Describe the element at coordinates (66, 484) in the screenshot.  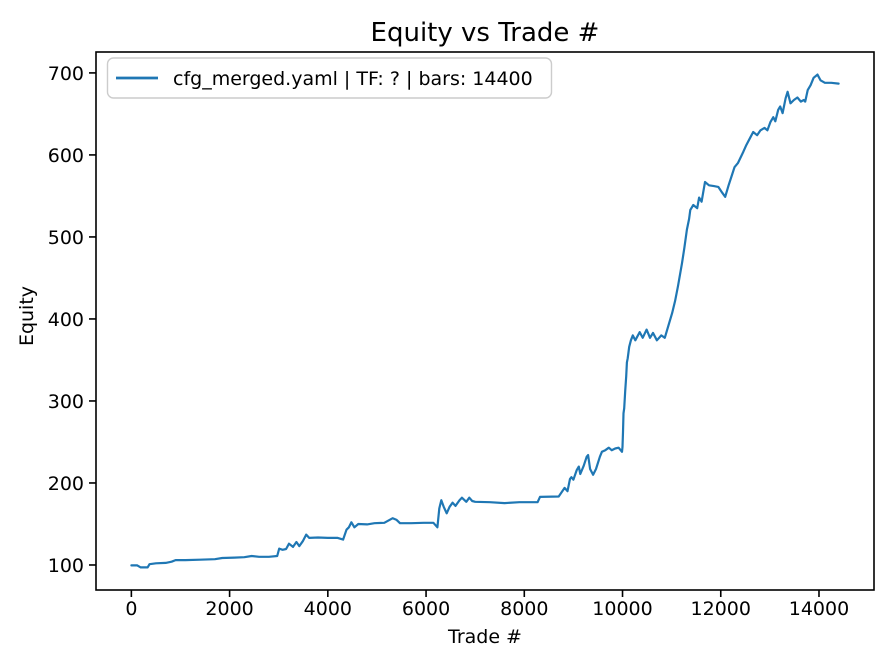
I see `y-tick-label: 200` at that location.